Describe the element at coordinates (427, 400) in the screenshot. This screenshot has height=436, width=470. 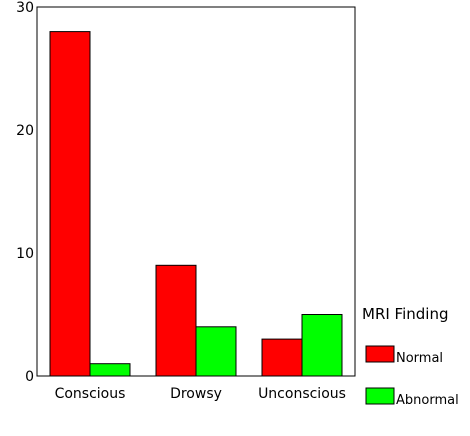
I see `legend-label-abnormal: Abnormal` at that location.